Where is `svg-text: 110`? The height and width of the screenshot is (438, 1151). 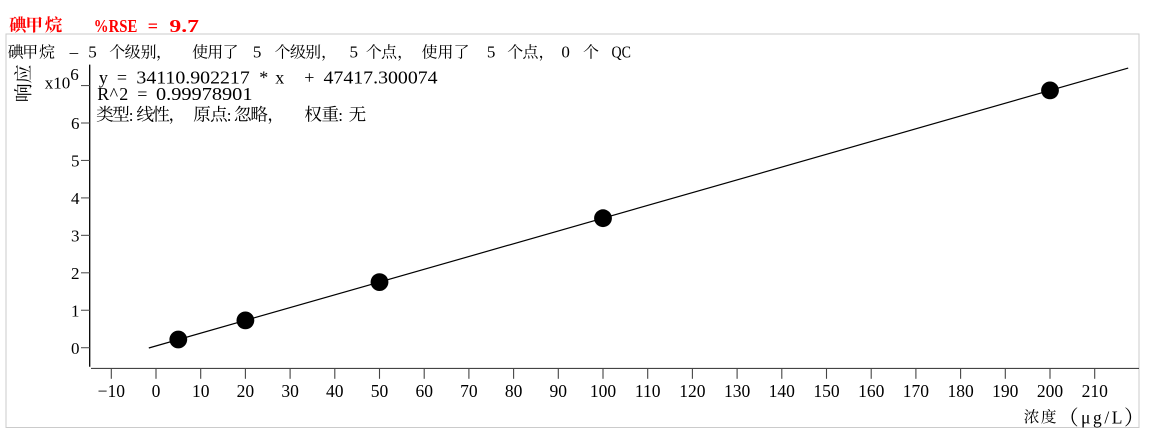
svg-text: 110 is located at coordinates (648, 391).